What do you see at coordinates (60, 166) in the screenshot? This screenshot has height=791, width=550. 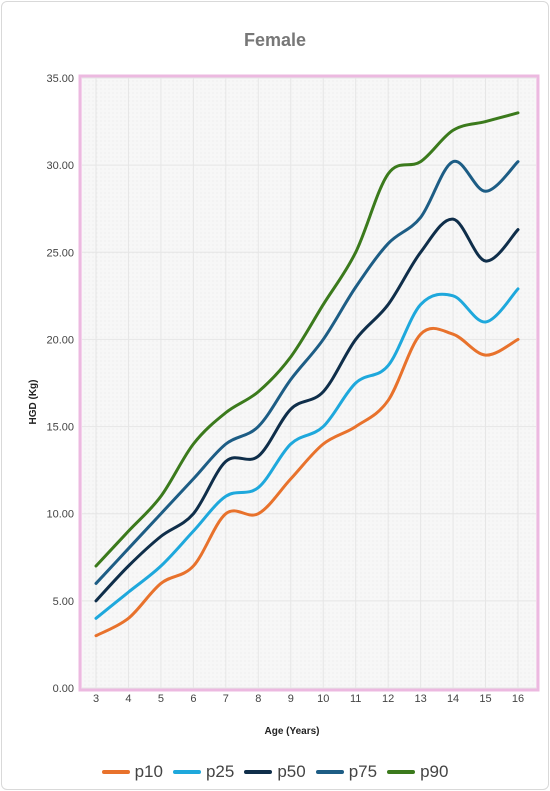 I see `y-tick-label: 30.00` at bounding box center [60, 166].